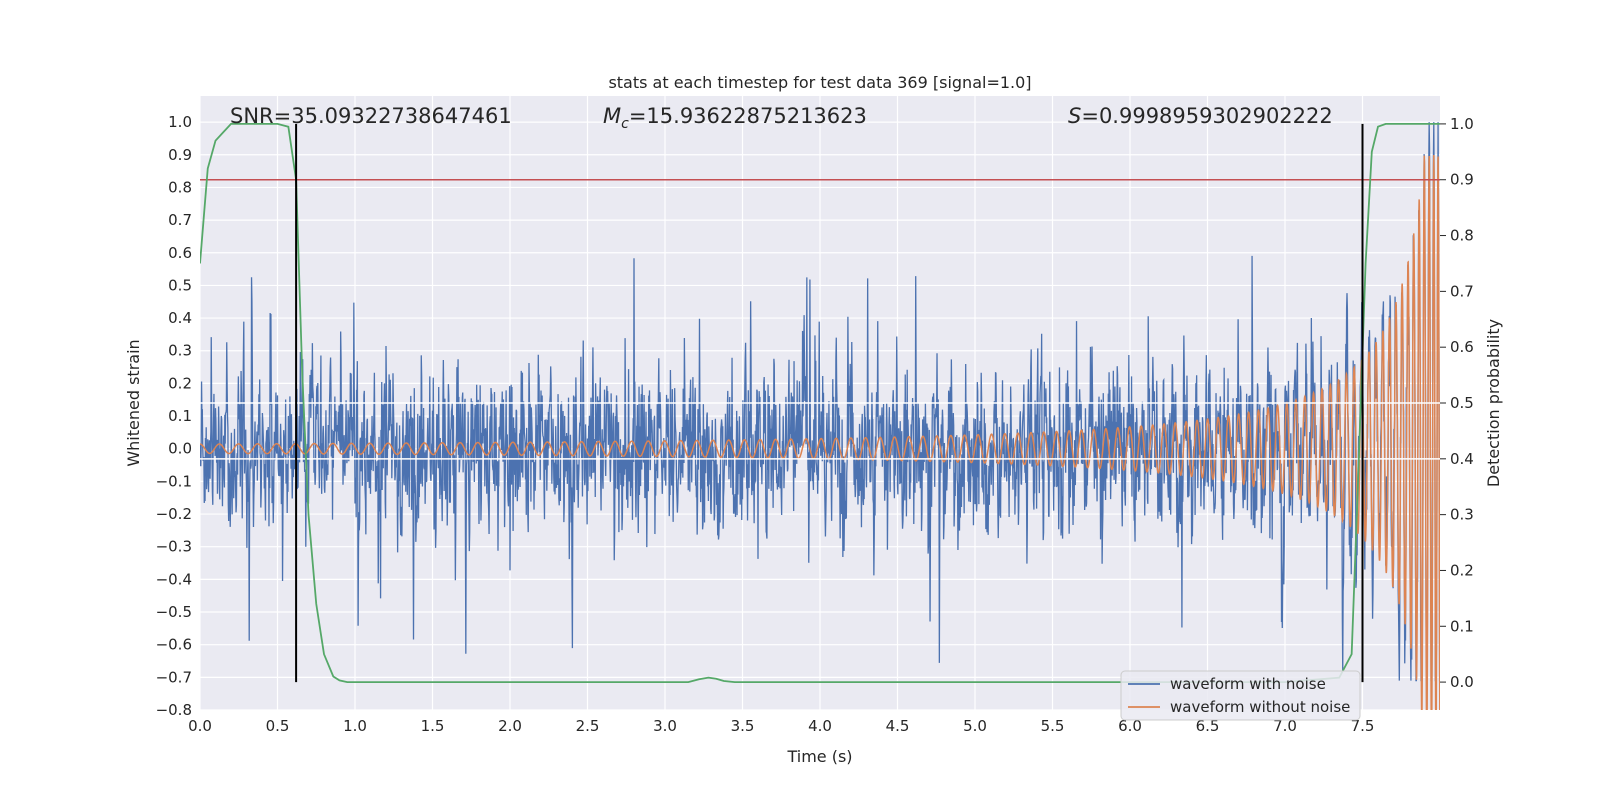 The height and width of the screenshot is (804, 1600). I want to click on y2-tick-label: 0.3, so click(1462, 515).